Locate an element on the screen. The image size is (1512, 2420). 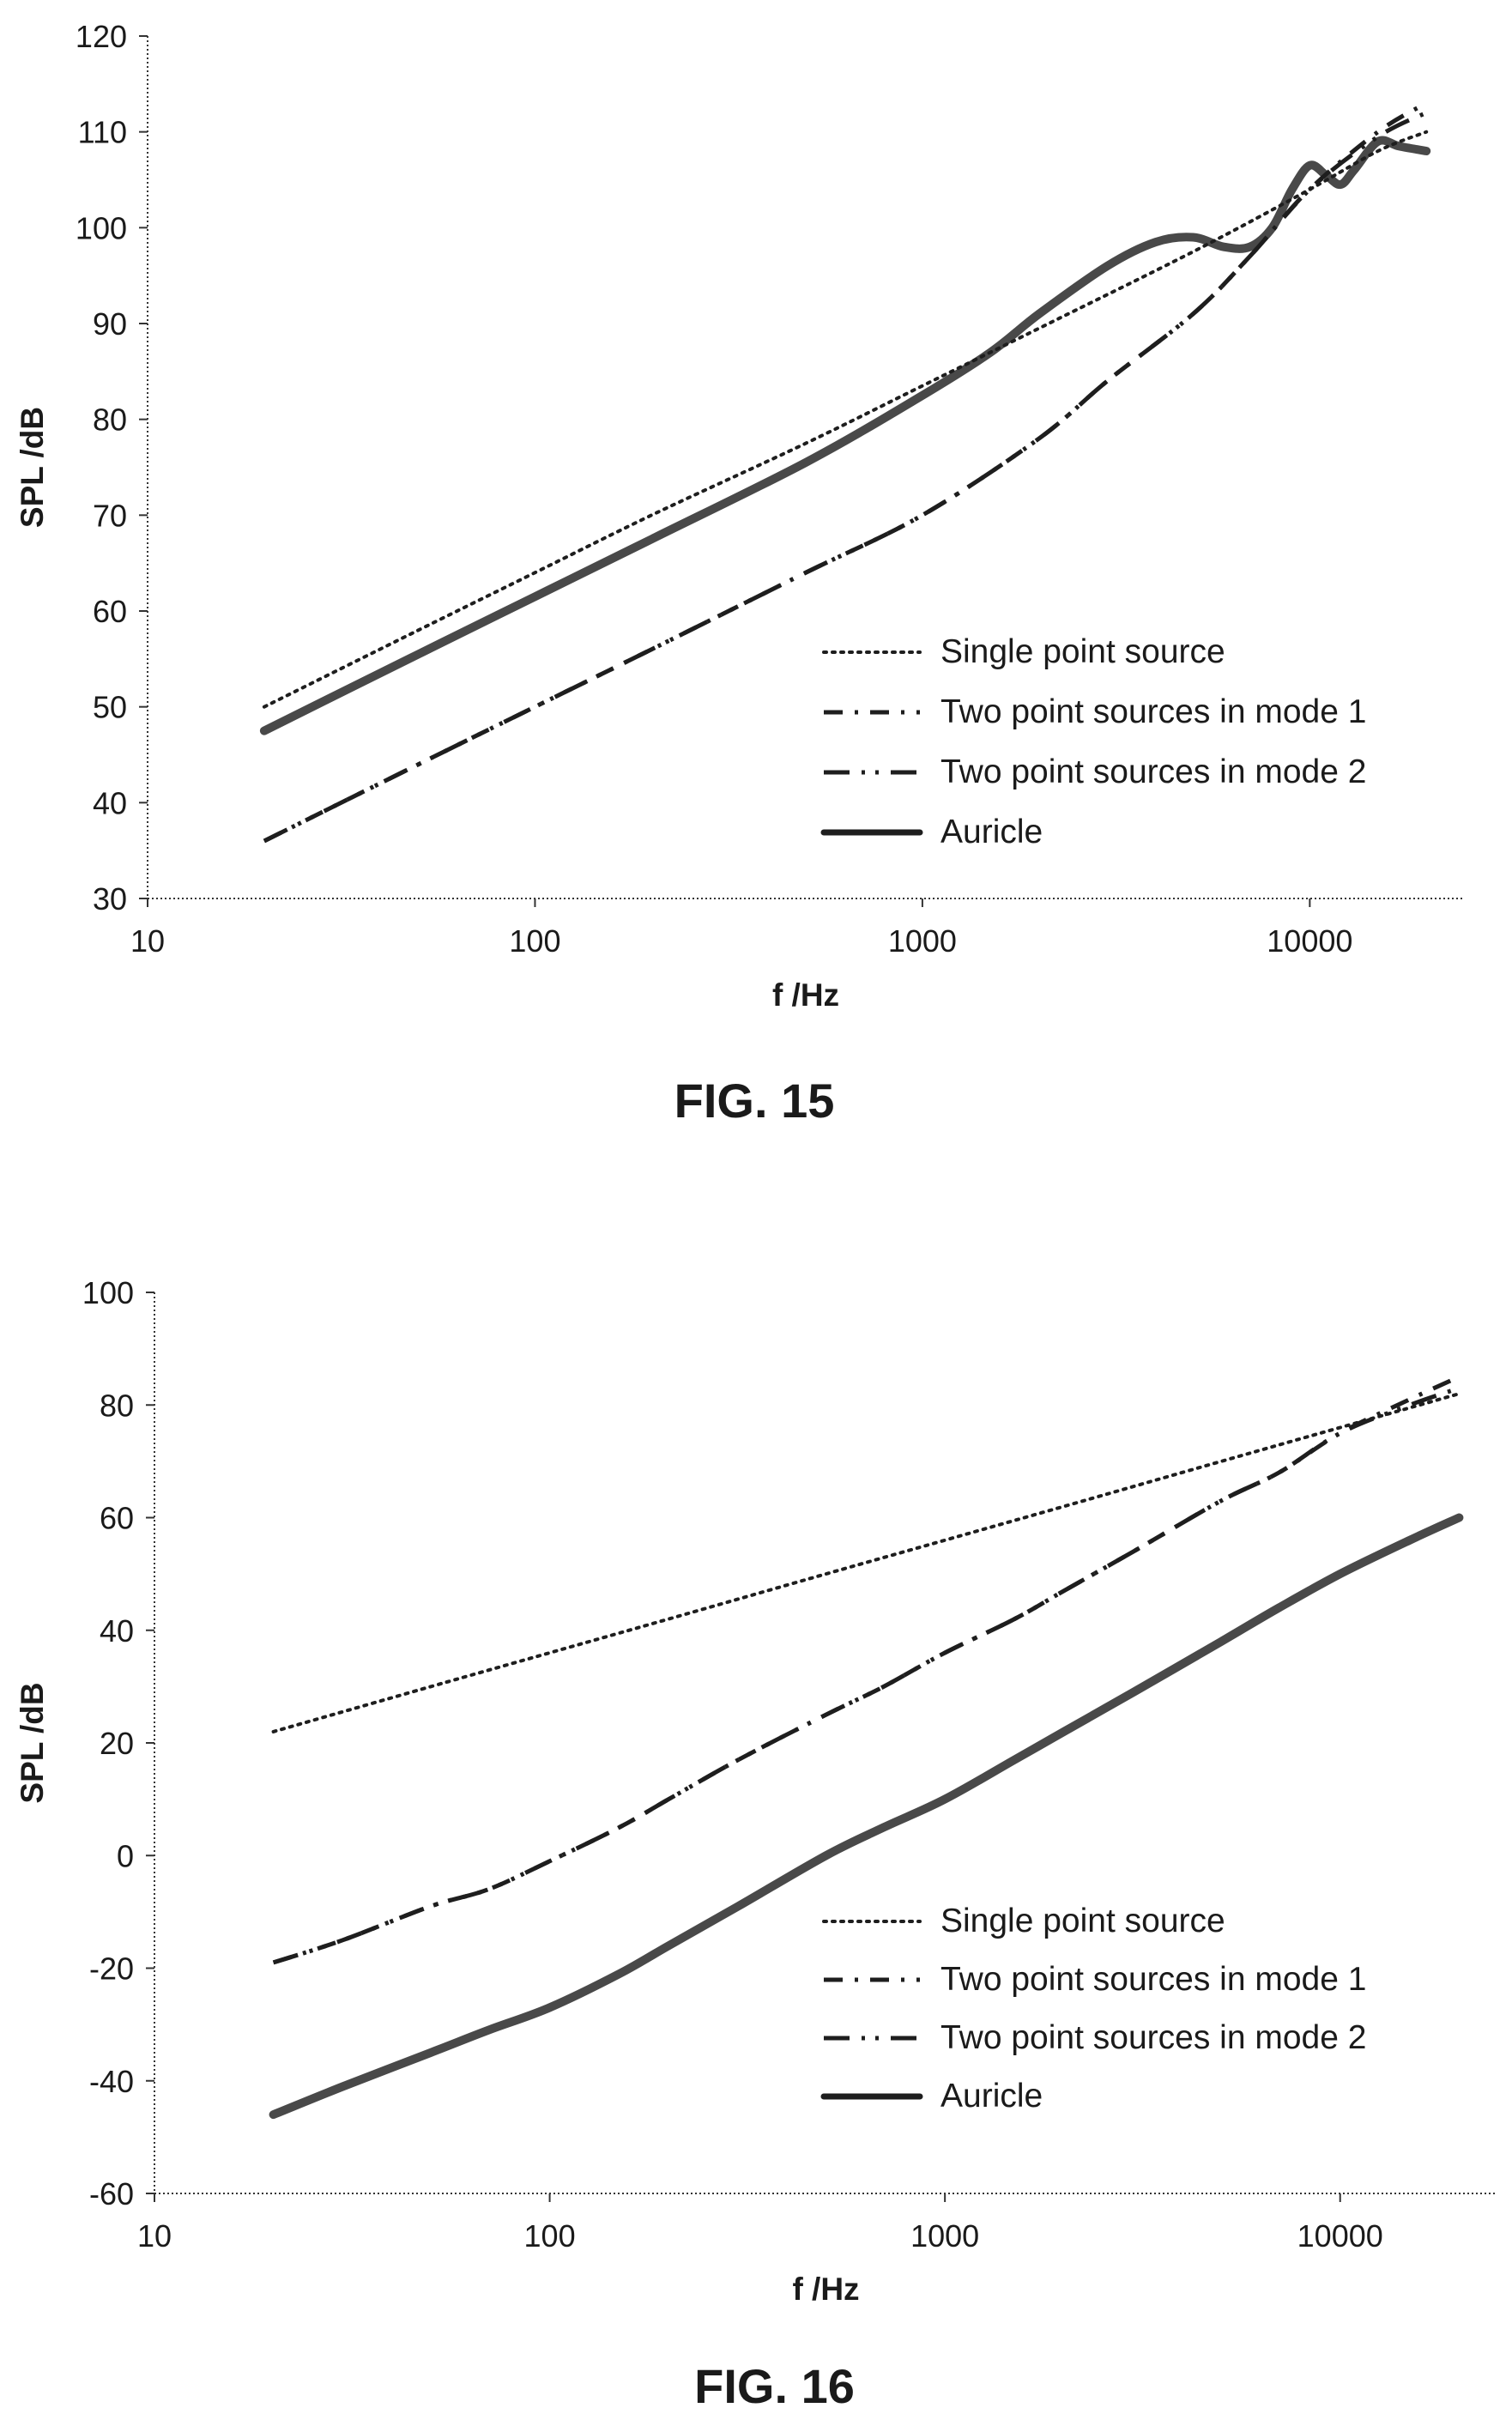
y-tick-label: 20 is located at coordinates (117, 1743).